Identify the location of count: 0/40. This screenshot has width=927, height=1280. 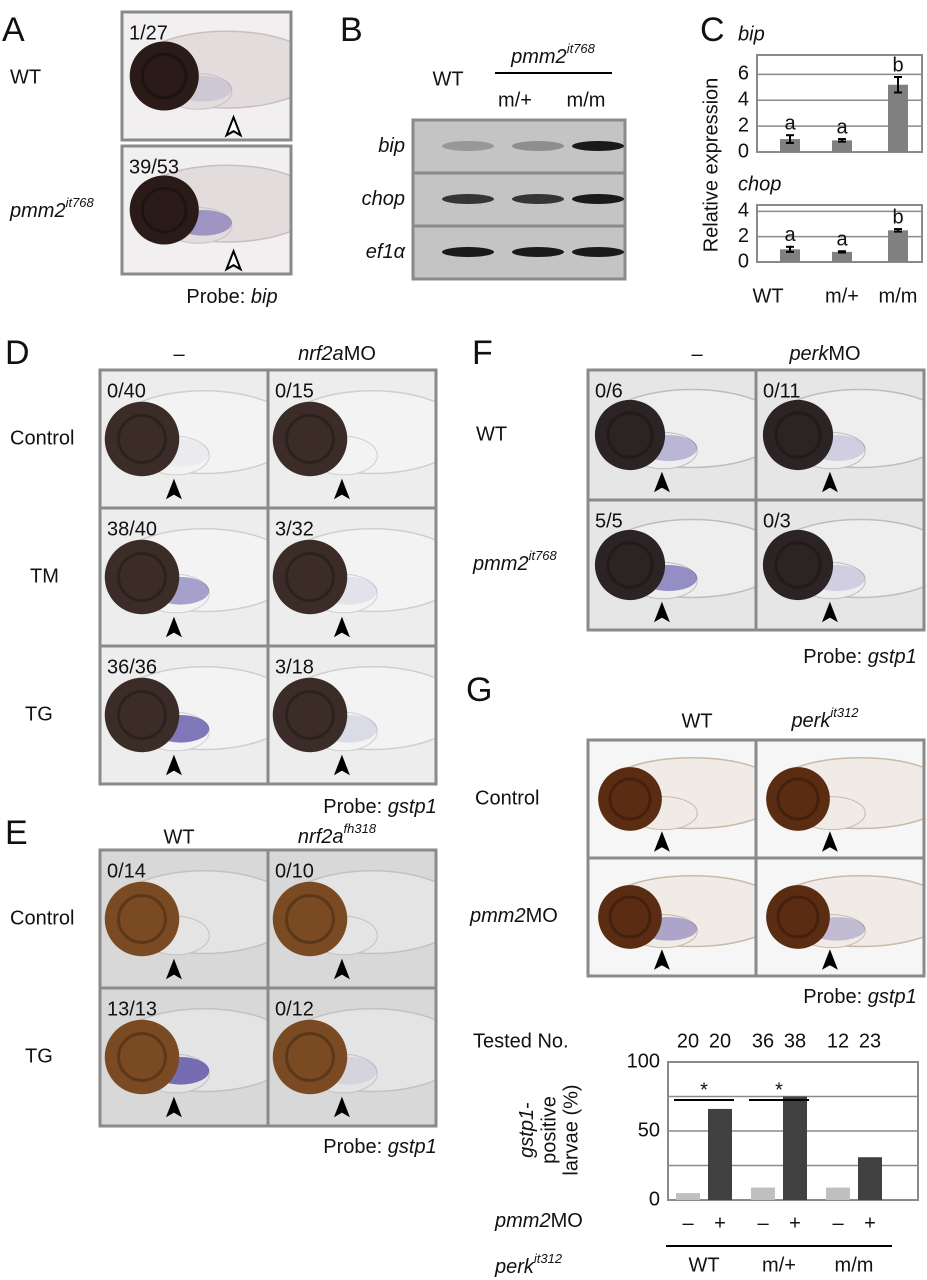
(126, 391).